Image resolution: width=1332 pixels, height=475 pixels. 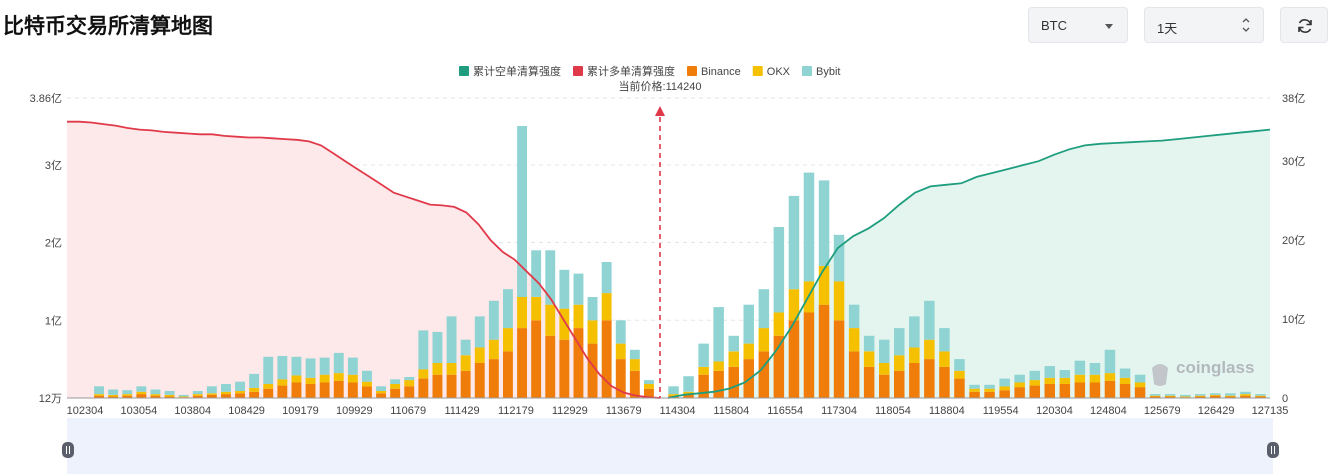 I want to click on legend-label: Bybit, so click(x=828, y=72).